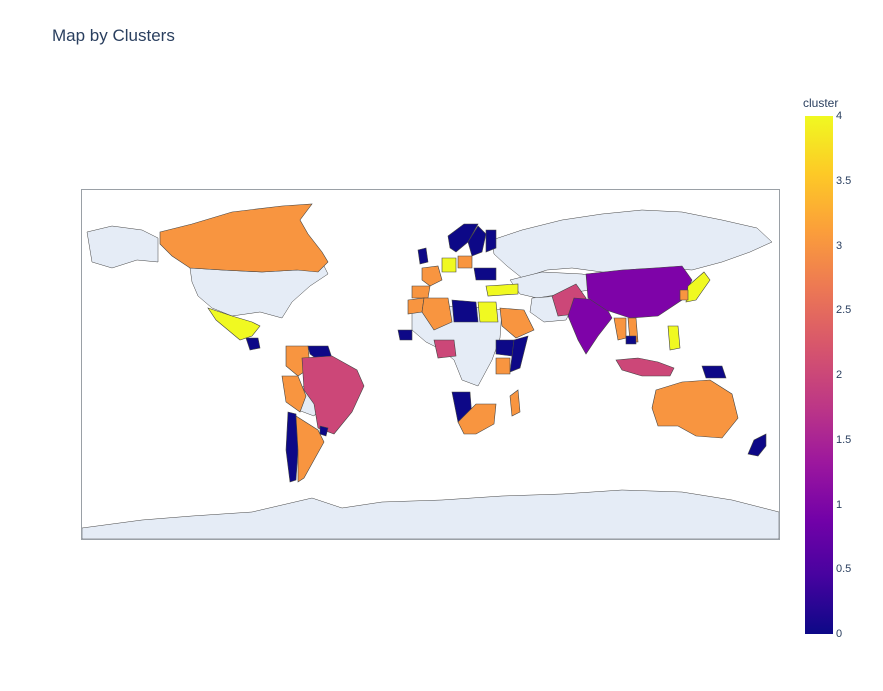  I want to click on colorbar-tick: 2, so click(839, 375).